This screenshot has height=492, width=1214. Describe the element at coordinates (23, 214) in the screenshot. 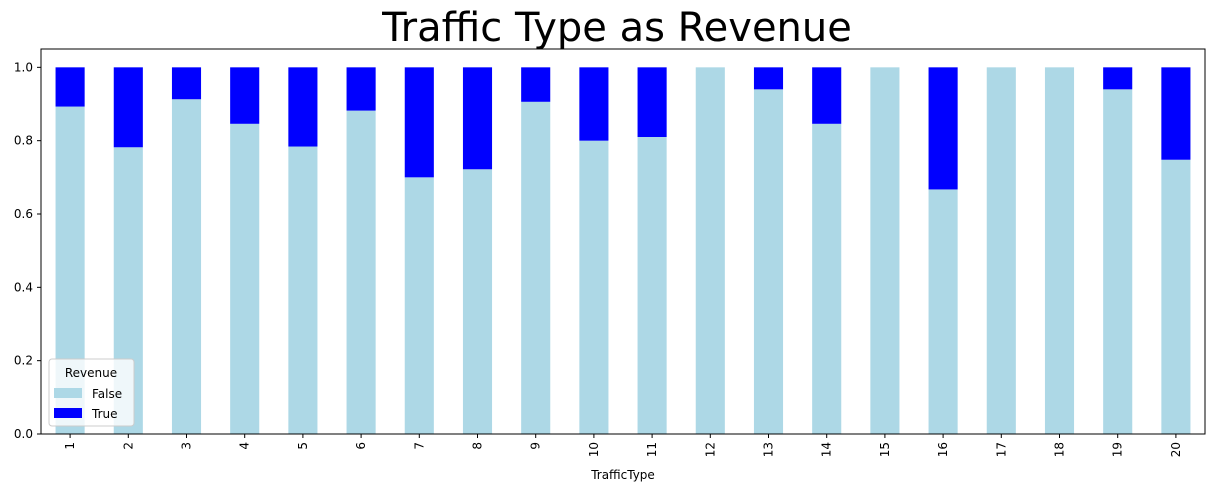

I see `y-tick-label: 0.6` at that location.